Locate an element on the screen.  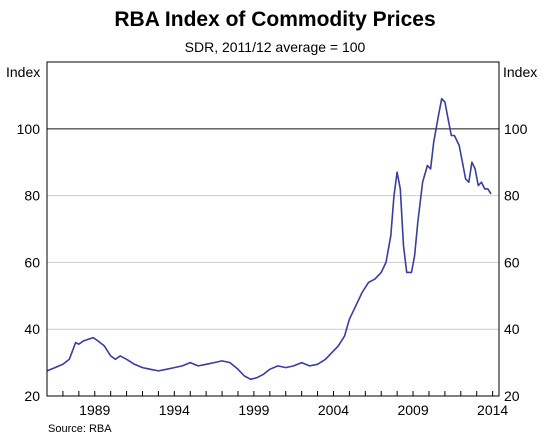
y-tick-label-right: 40 is located at coordinates (512, 329).